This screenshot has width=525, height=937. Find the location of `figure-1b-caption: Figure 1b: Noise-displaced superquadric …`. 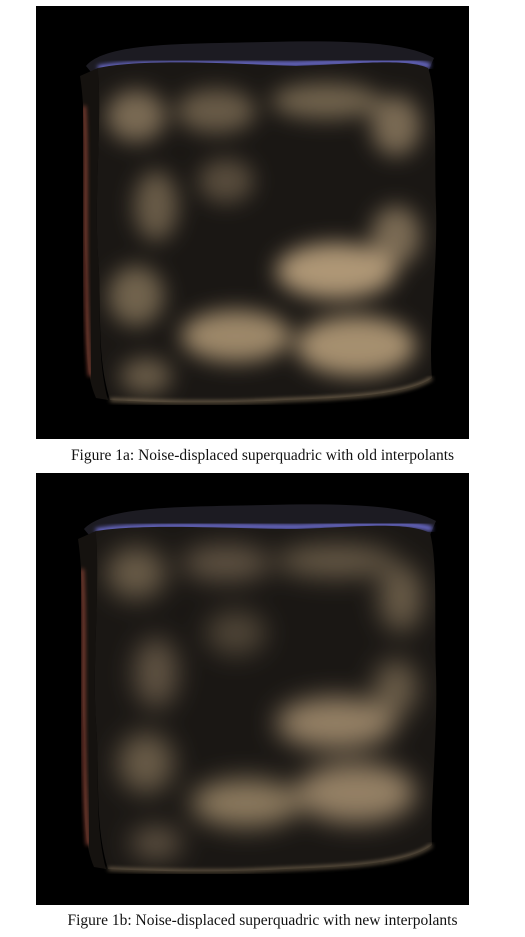

figure-1b-caption: Figure 1b: Noise-displaced superquadric … is located at coordinates (262, 920).